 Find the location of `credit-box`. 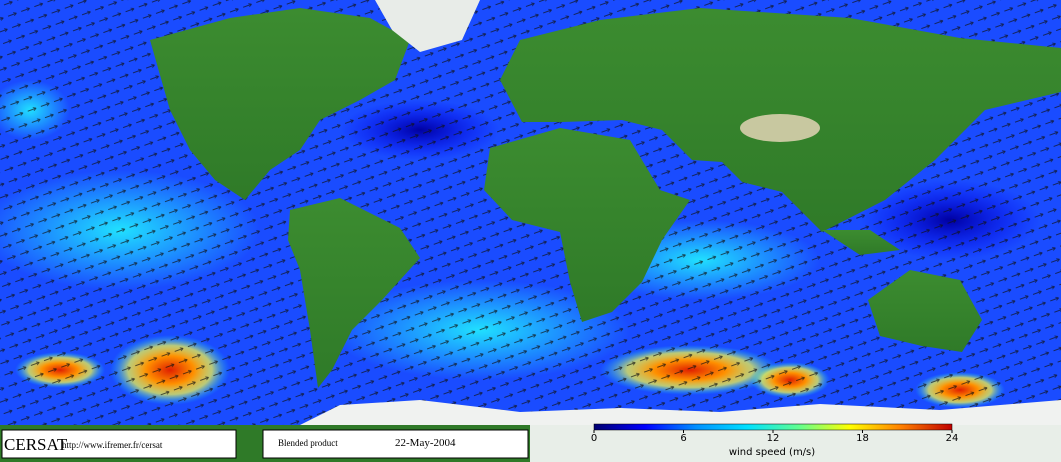

credit-box is located at coordinates (119, 444).